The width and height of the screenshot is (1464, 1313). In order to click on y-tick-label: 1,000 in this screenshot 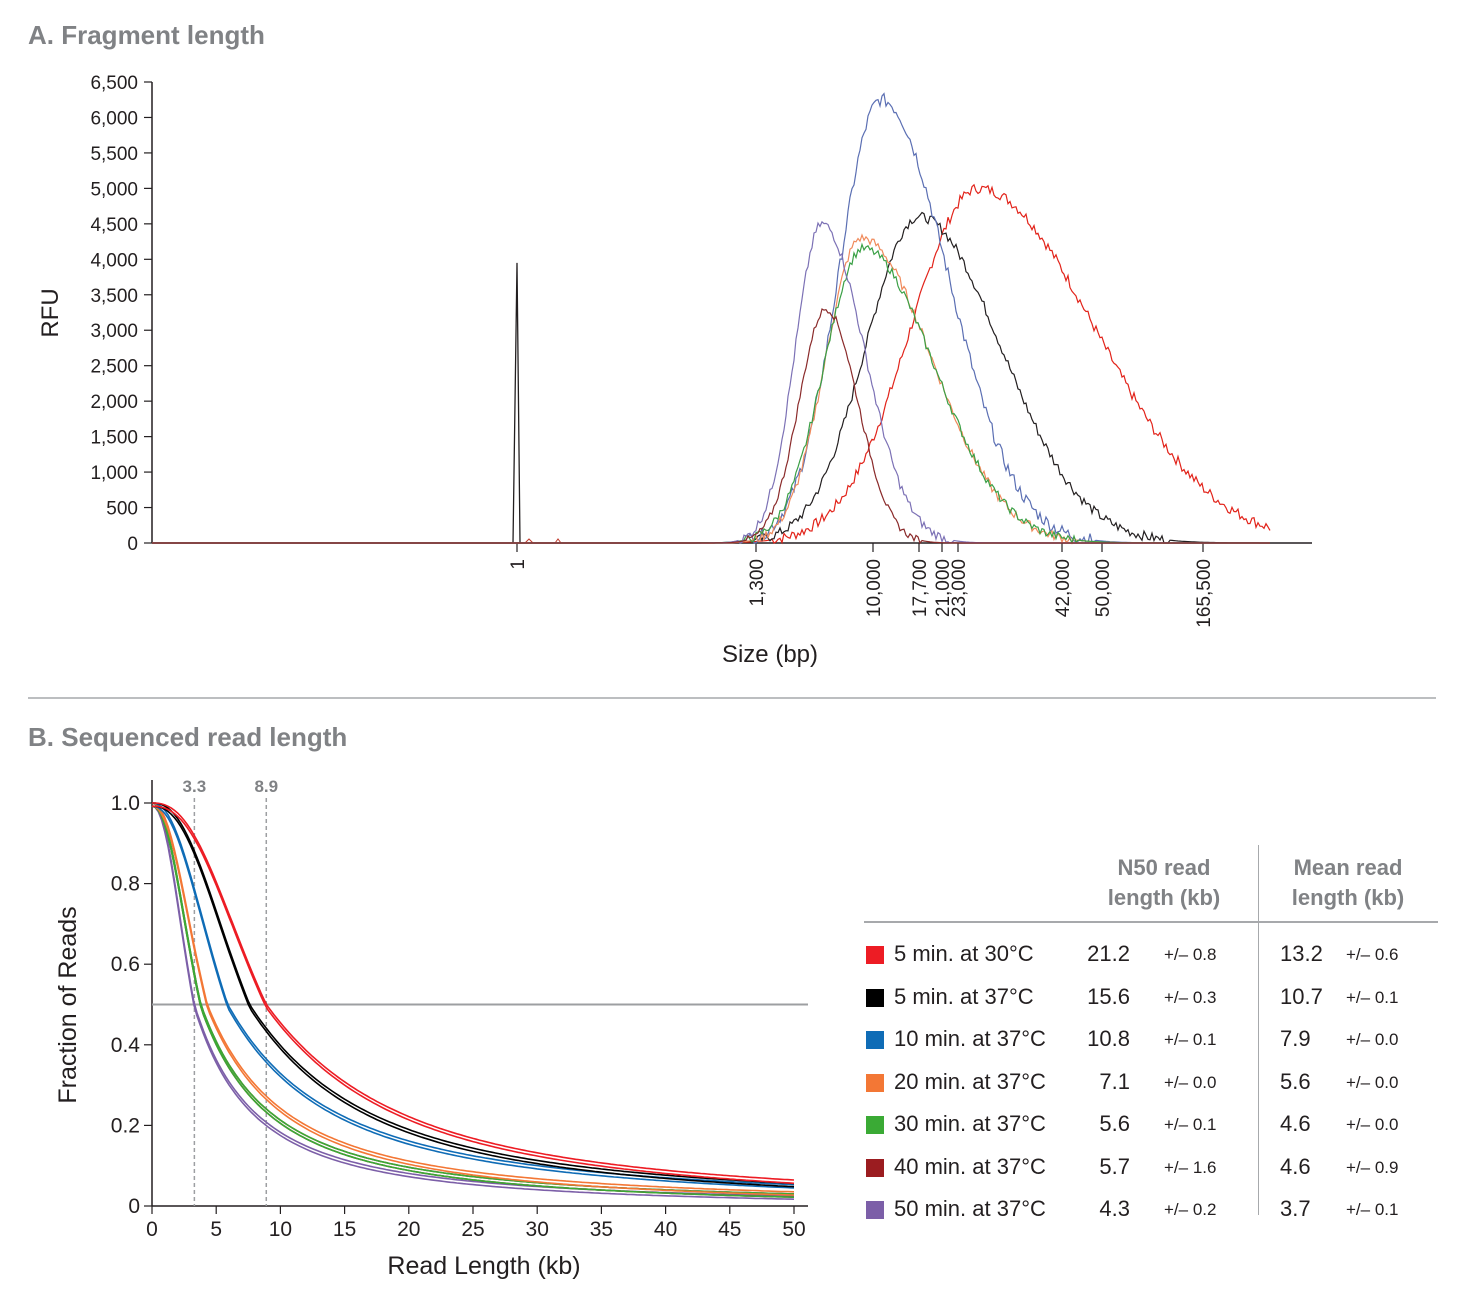, I will do `click(114, 473)`.